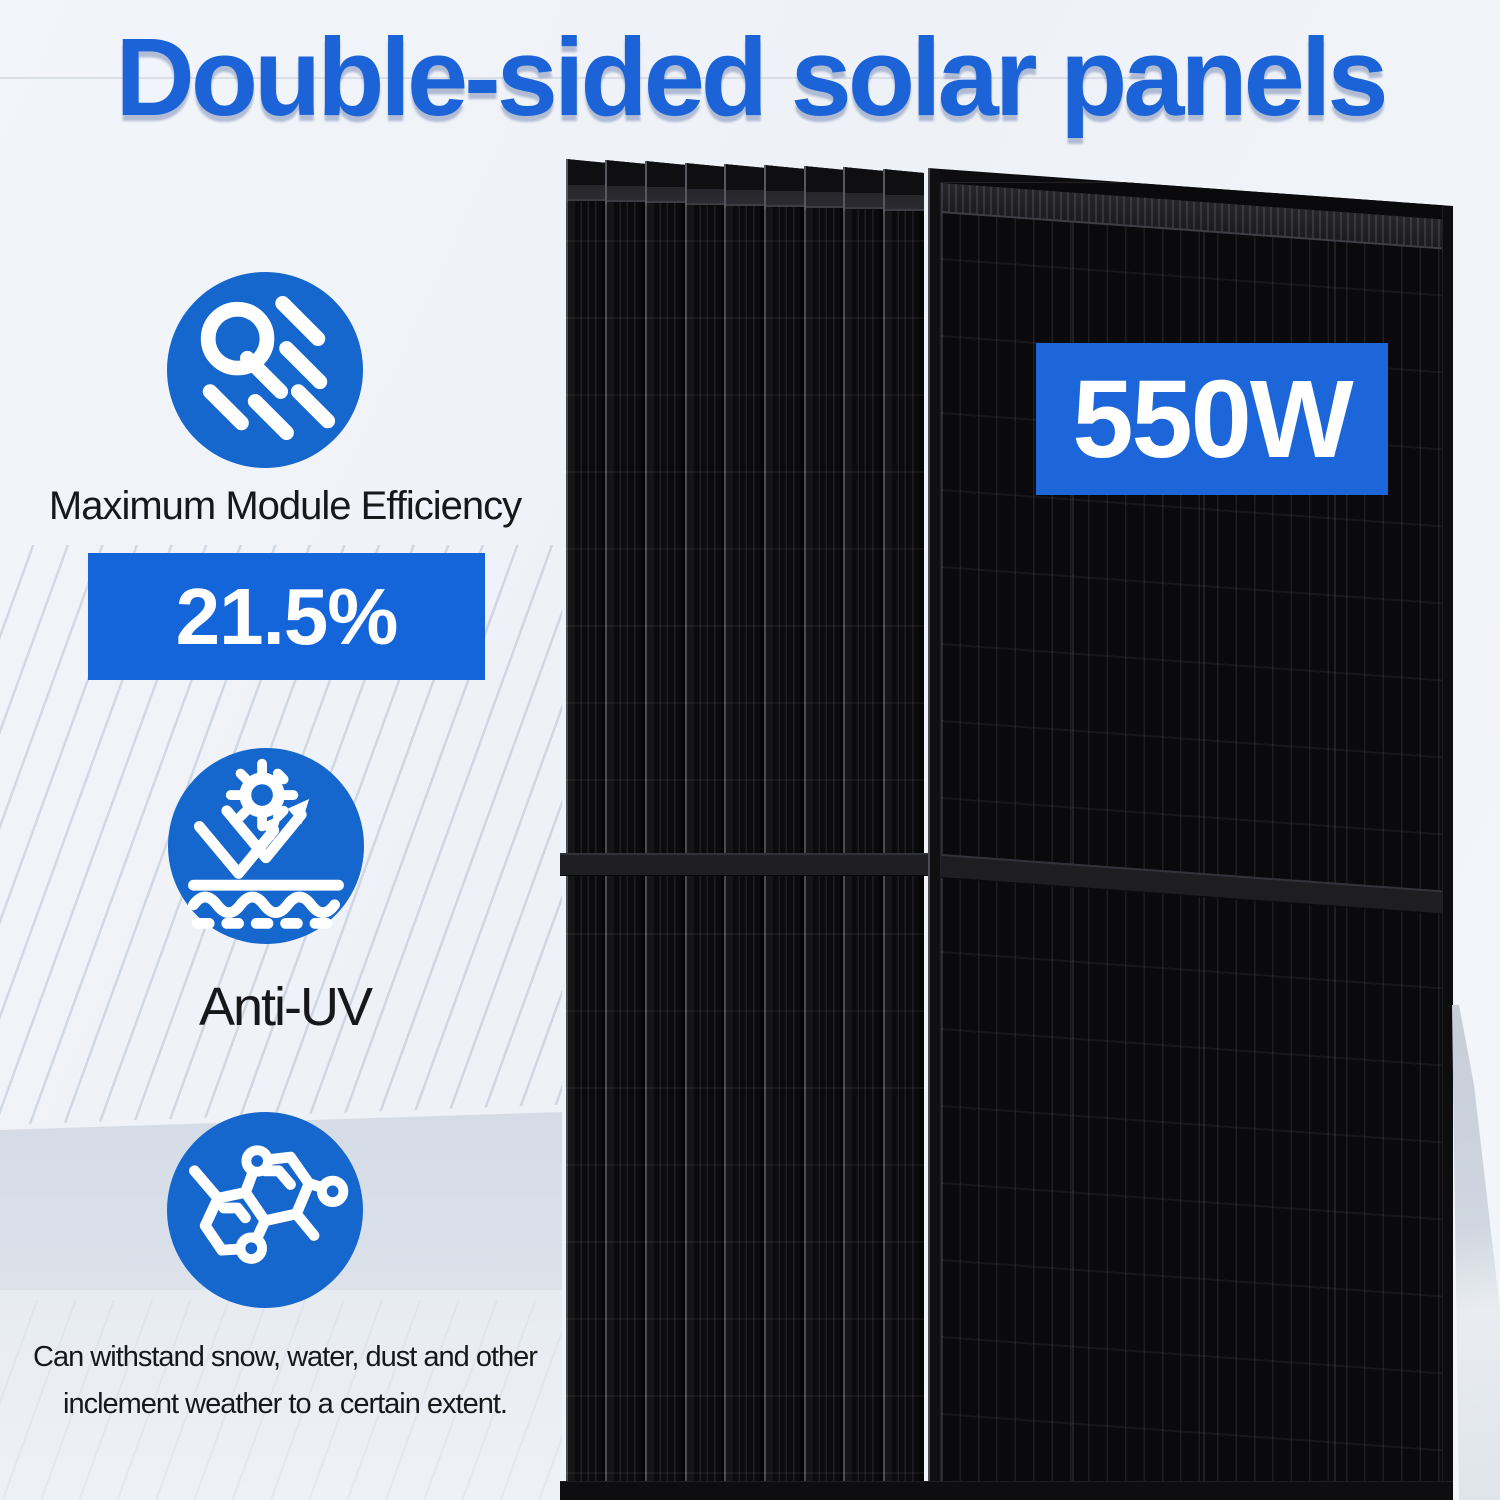 This screenshot has width=1500, height=1500. Describe the element at coordinates (265, 1210) in the screenshot. I see `molecule-icon` at that location.